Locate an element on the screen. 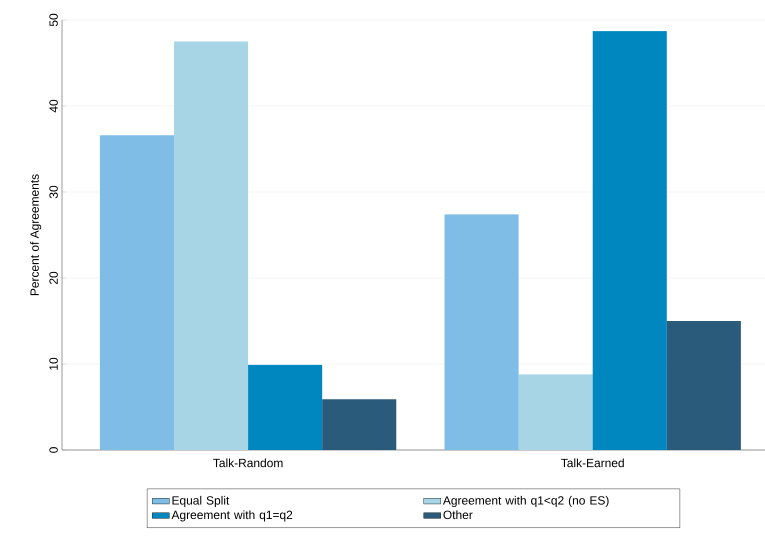 The width and height of the screenshot is (765, 549). y-axis-title: Percent of Agreements is located at coordinates (36, 235).